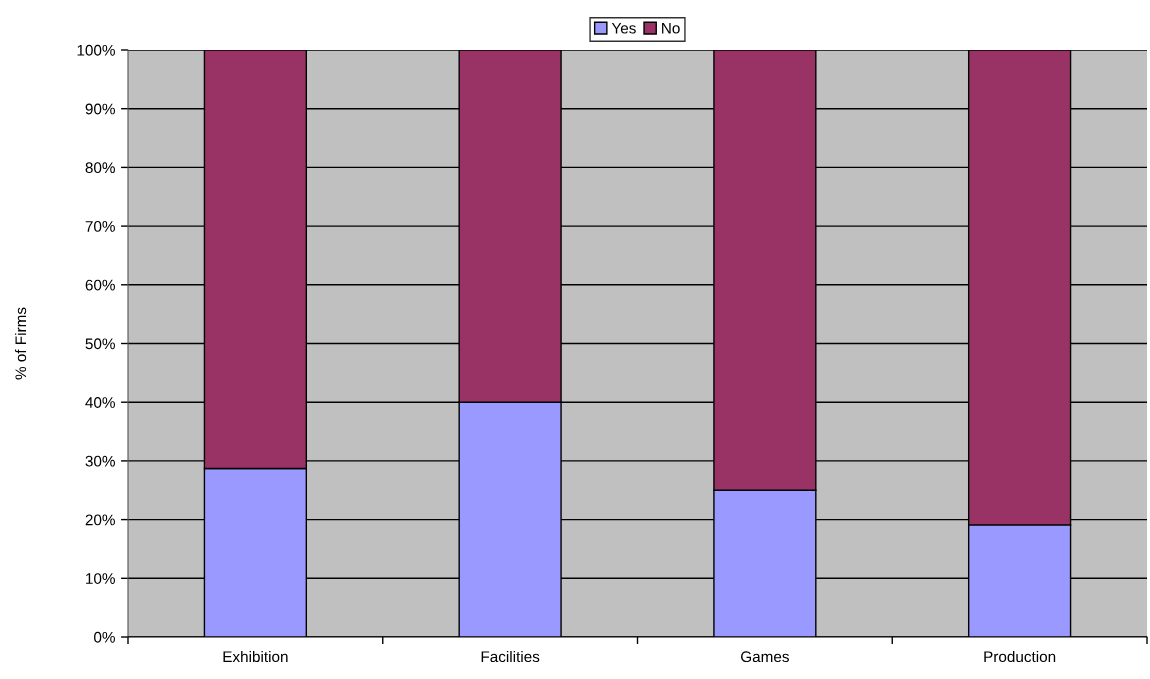 This screenshot has height=679, width=1150. I want to click on y-tick-label: 90%, so click(100, 109).